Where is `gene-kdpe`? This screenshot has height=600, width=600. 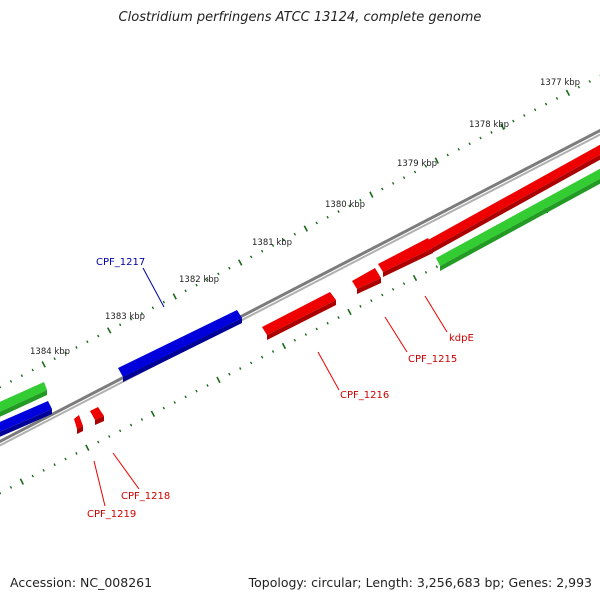
gene-kdpe is located at coordinates (405, 257).